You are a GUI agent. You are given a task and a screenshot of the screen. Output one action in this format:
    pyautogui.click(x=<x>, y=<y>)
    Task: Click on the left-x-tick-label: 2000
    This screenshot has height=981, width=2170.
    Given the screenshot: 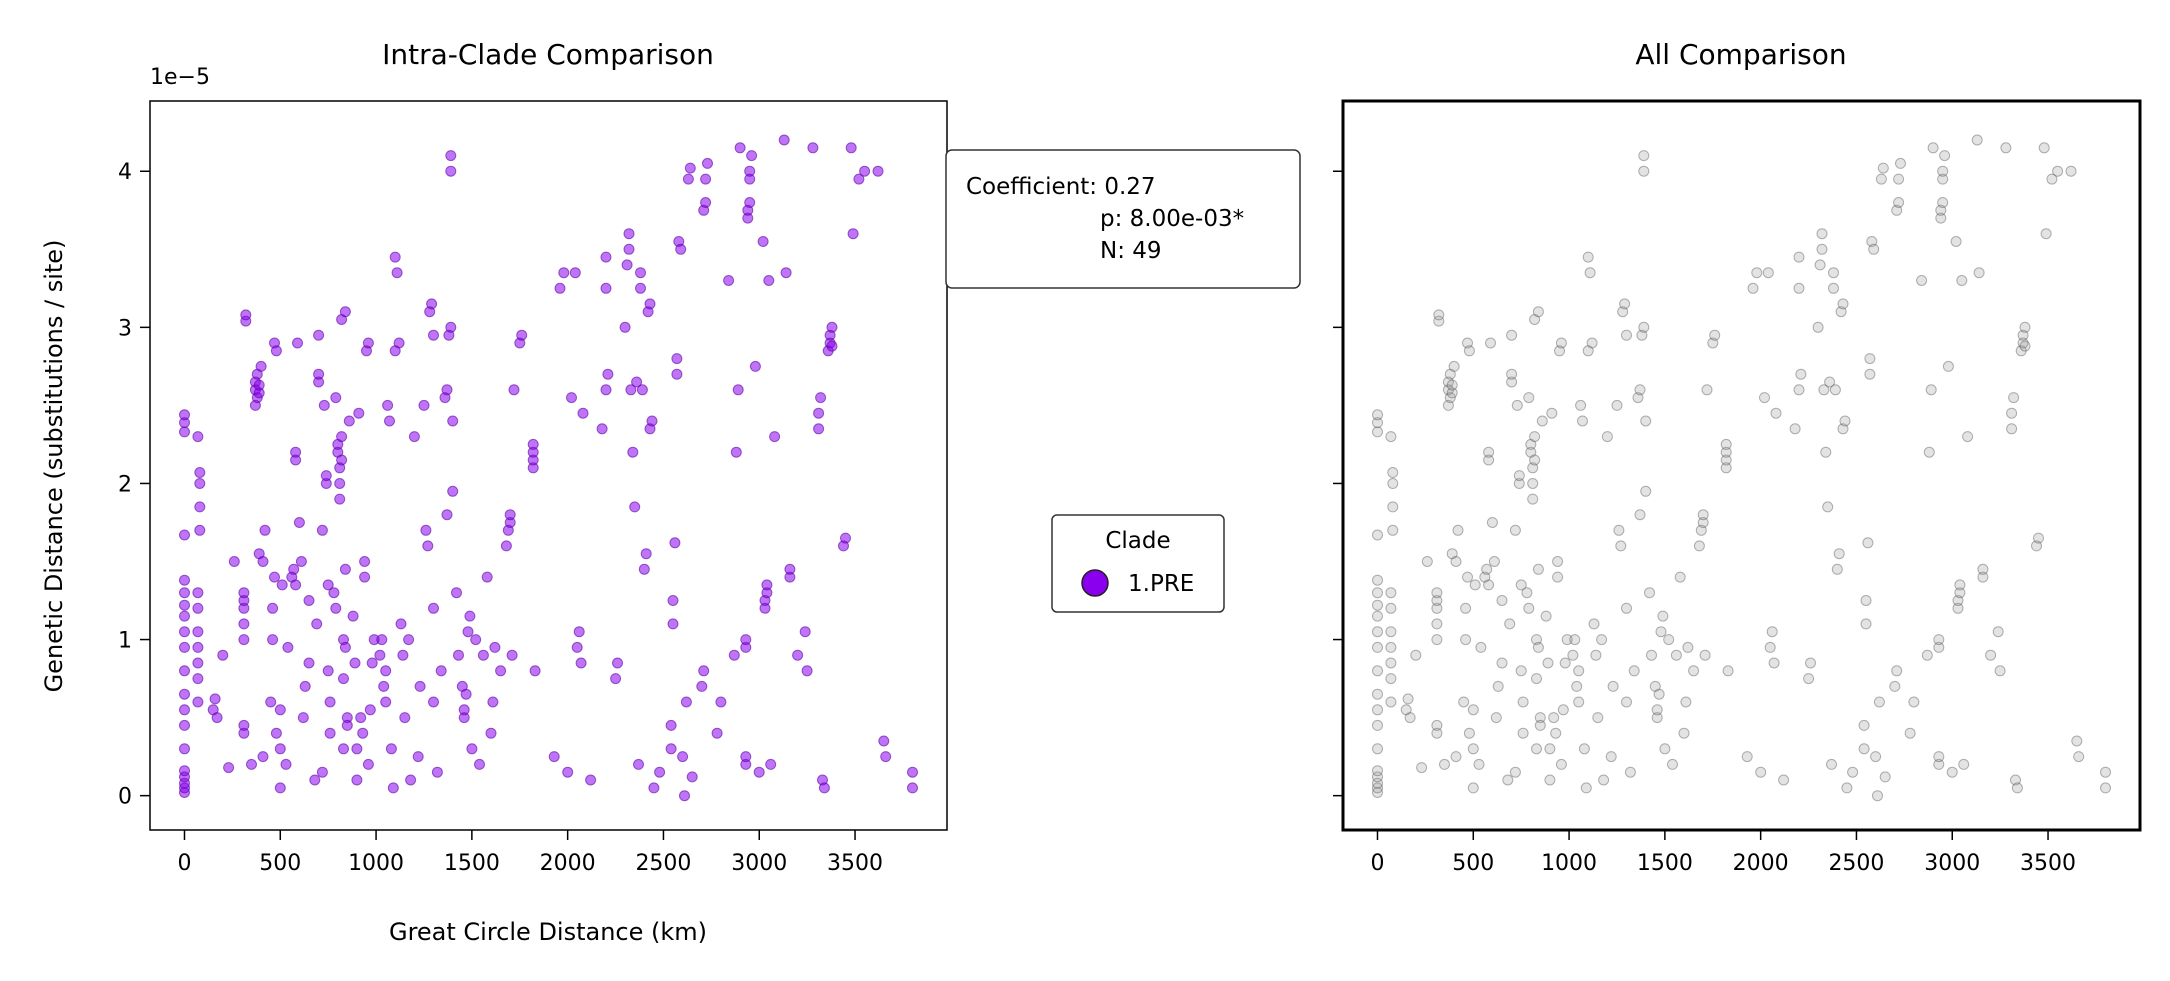 What is the action you would take?
    pyautogui.click(x=568, y=863)
    